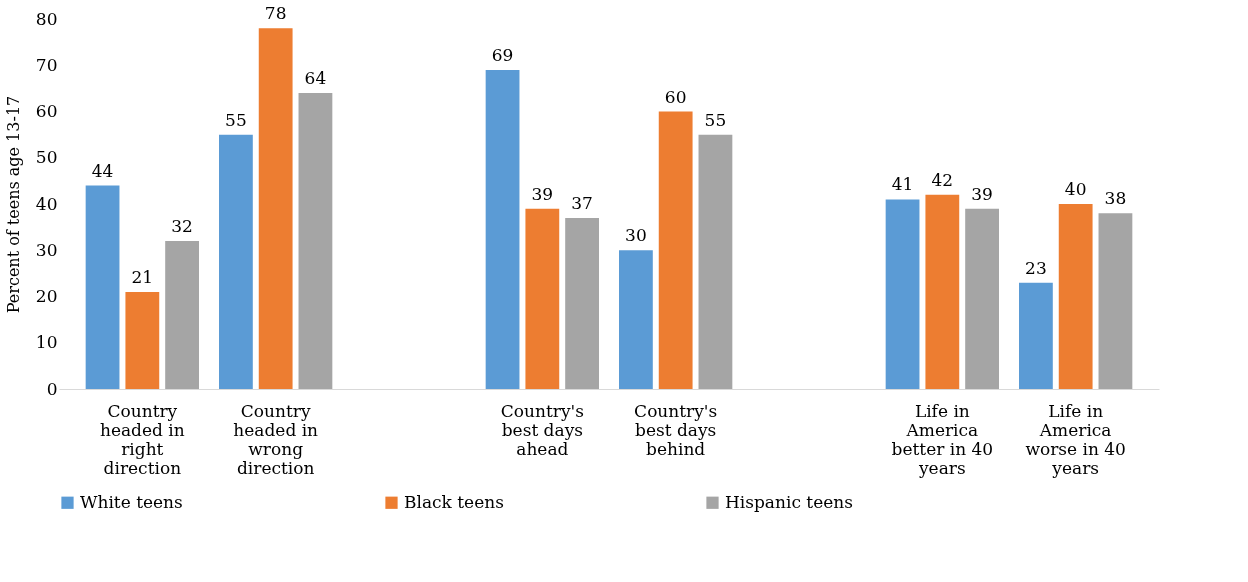 This screenshot has height=582, width=1248. Describe the element at coordinates (52, 388) in the screenshot. I see `y-tick-label: 0` at that location.